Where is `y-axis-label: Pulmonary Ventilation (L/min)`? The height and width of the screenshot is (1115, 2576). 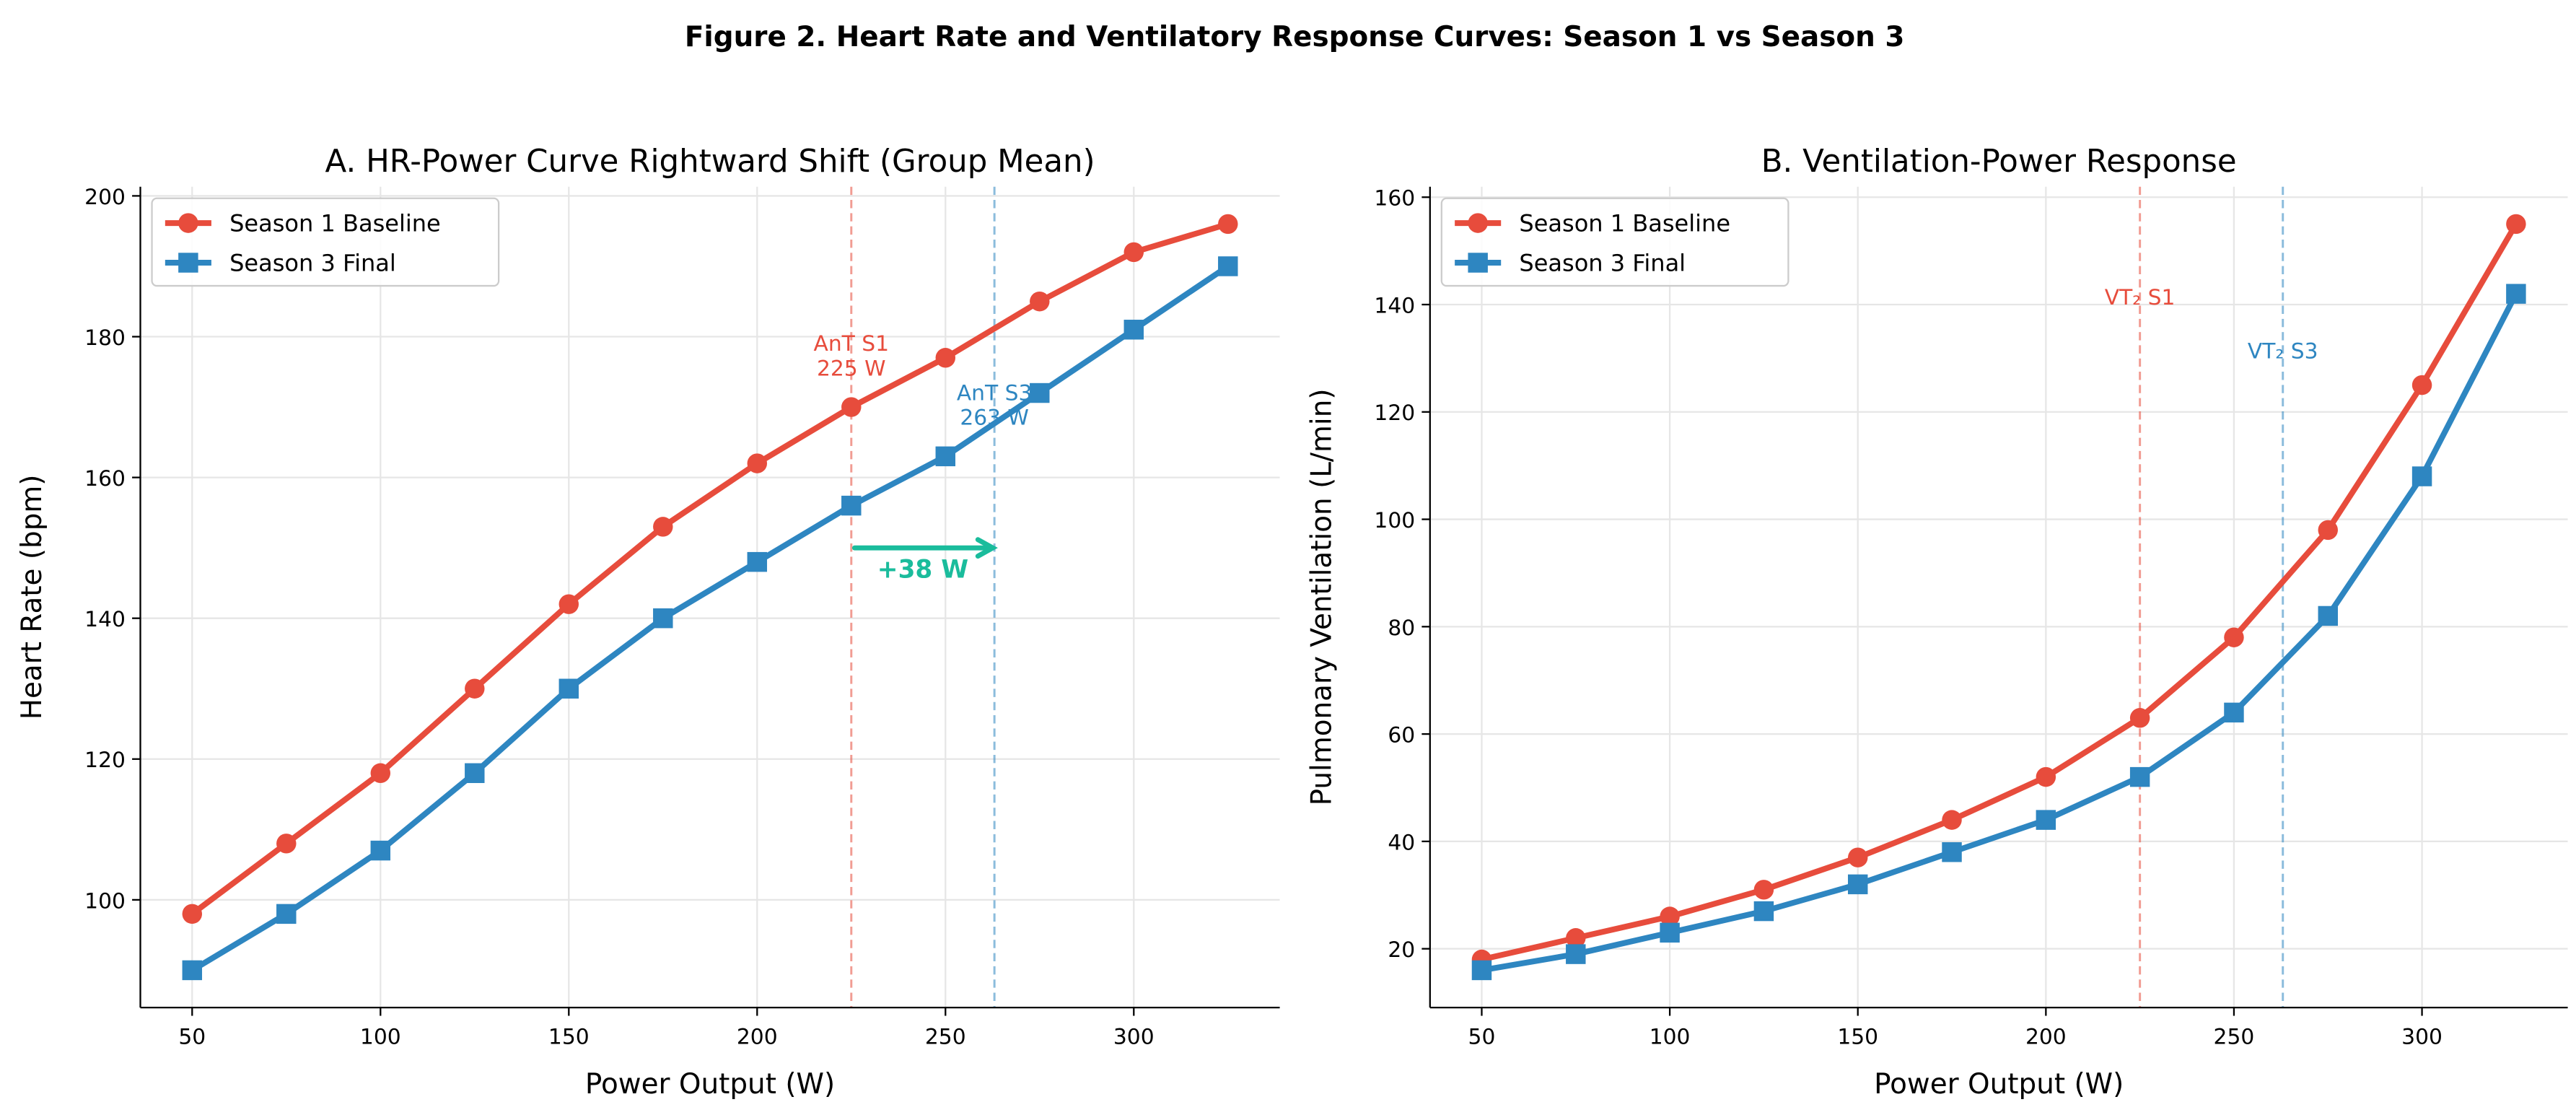
y-axis-label: Pulmonary Ventilation (L/min) is located at coordinates (1322, 596).